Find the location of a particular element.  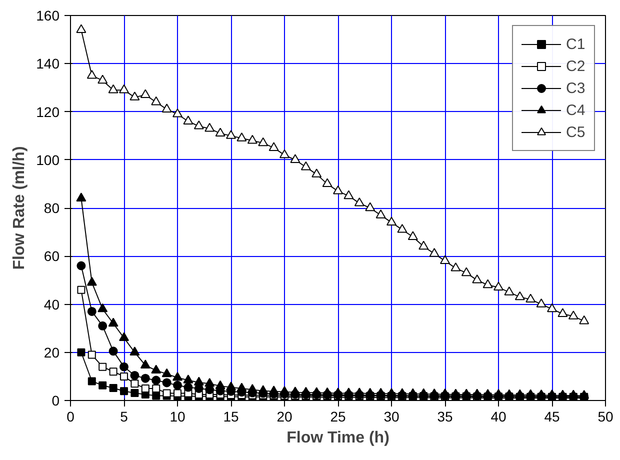

legend-label: C2 is located at coordinates (576, 66).